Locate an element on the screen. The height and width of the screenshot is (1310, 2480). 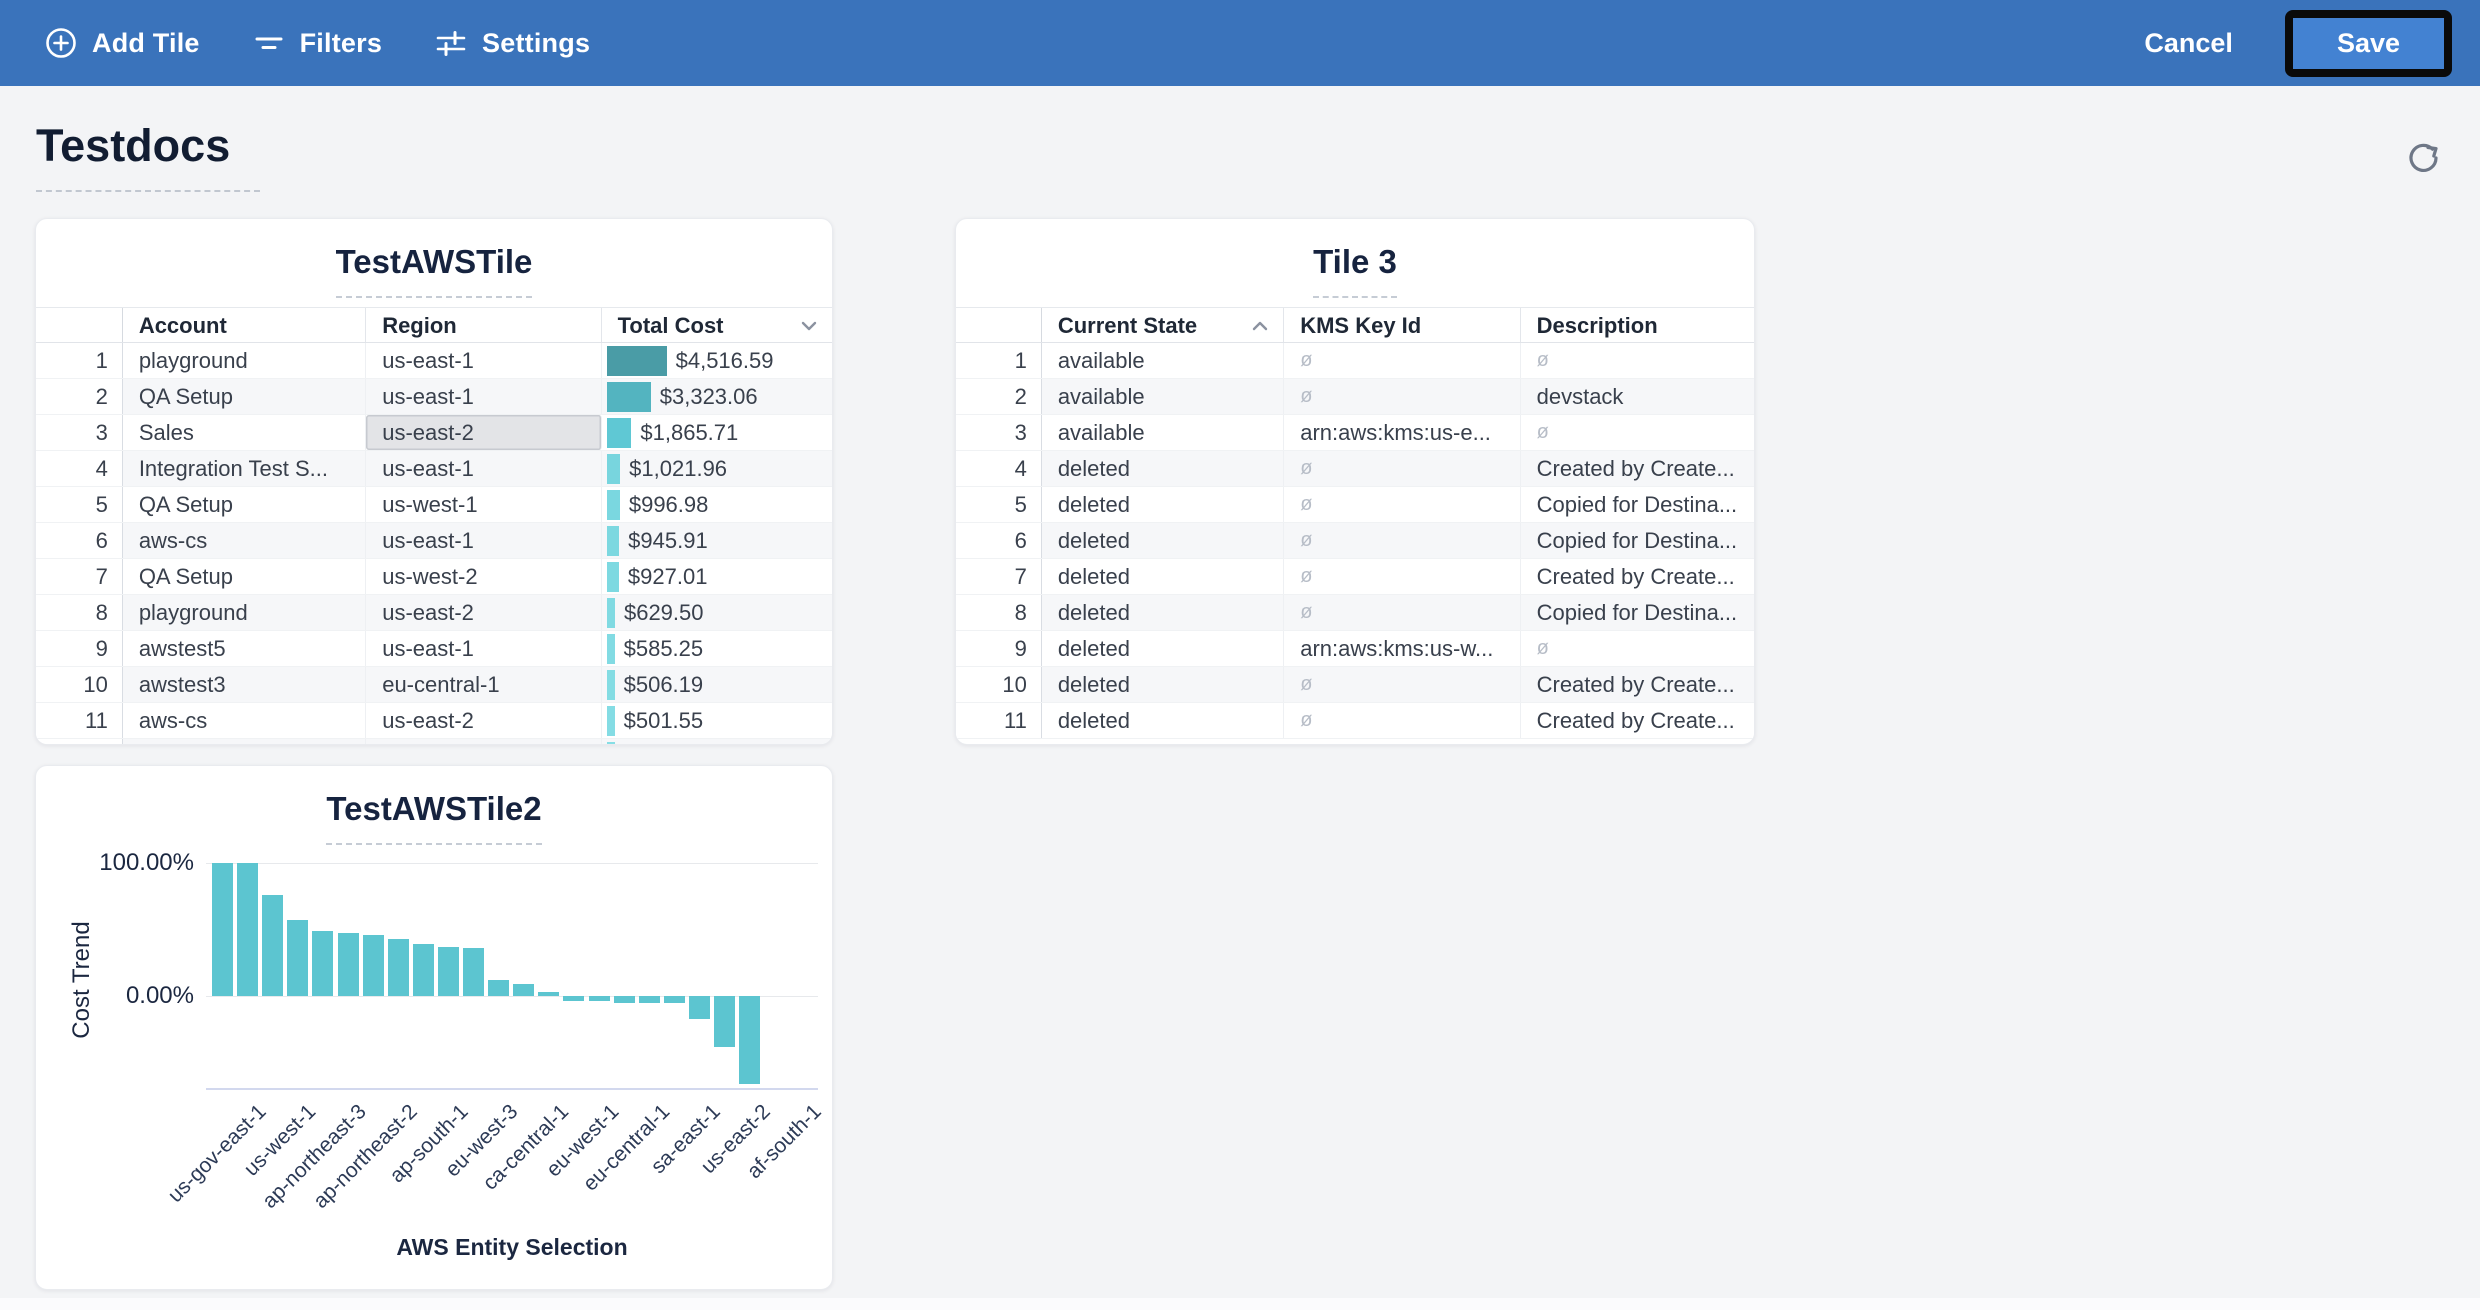
add-tile-button: Add Tile is located at coordinates (122, 43).